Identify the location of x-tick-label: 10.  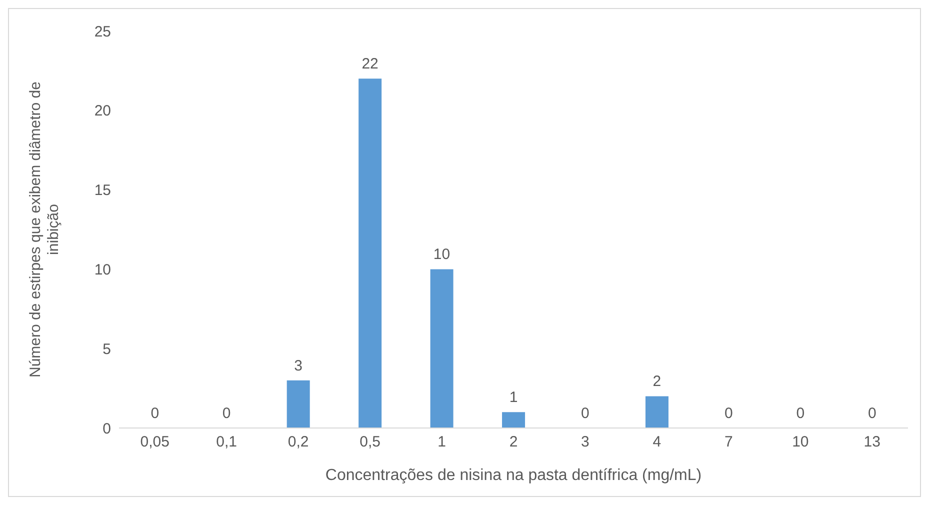
(800, 442).